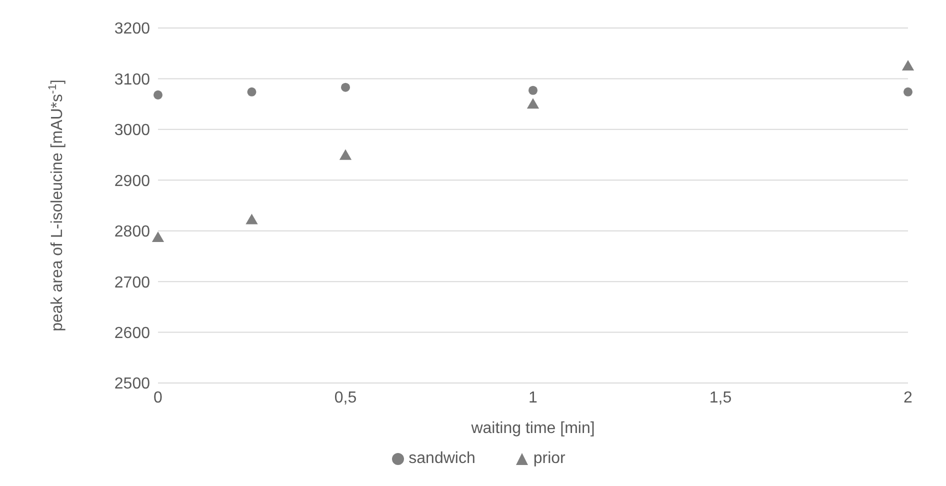 Image resolution: width=946 pixels, height=486 pixels. Describe the element at coordinates (132, 232) in the screenshot. I see `y-tick-label: 2800` at that location.